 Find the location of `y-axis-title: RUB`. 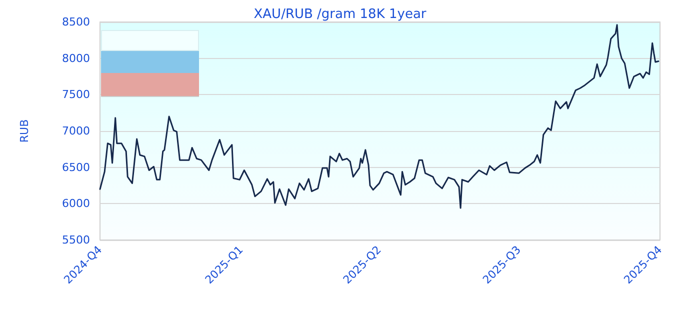

y-axis-title: RUB is located at coordinates (24, 131).